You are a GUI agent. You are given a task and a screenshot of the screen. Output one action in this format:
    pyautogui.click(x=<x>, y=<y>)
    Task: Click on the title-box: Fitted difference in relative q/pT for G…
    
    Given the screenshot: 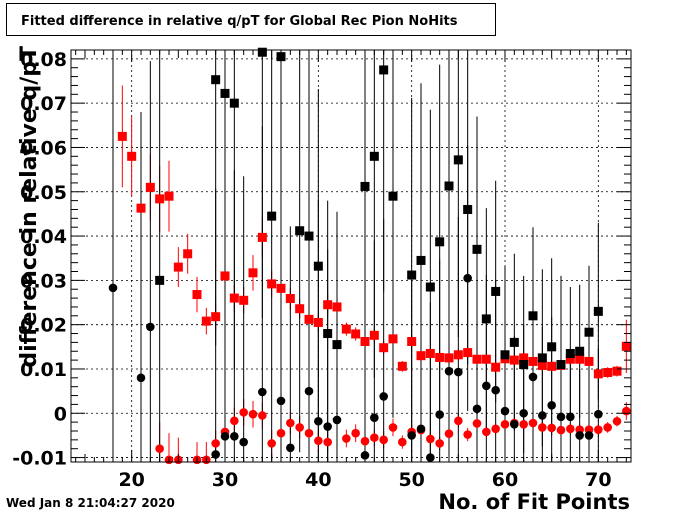 What is the action you would take?
    pyautogui.click(x=251, y=19)
    